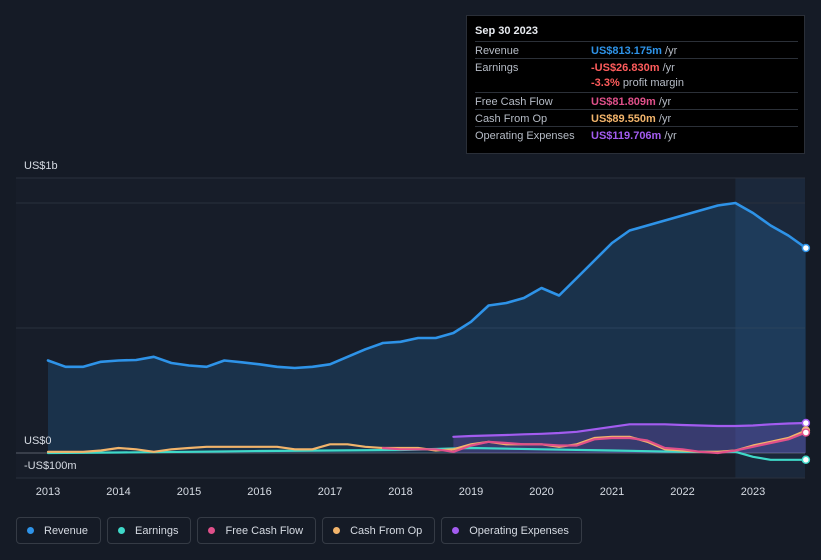  I want to click on cash-from-op-dot-icon, so click(337, 530).